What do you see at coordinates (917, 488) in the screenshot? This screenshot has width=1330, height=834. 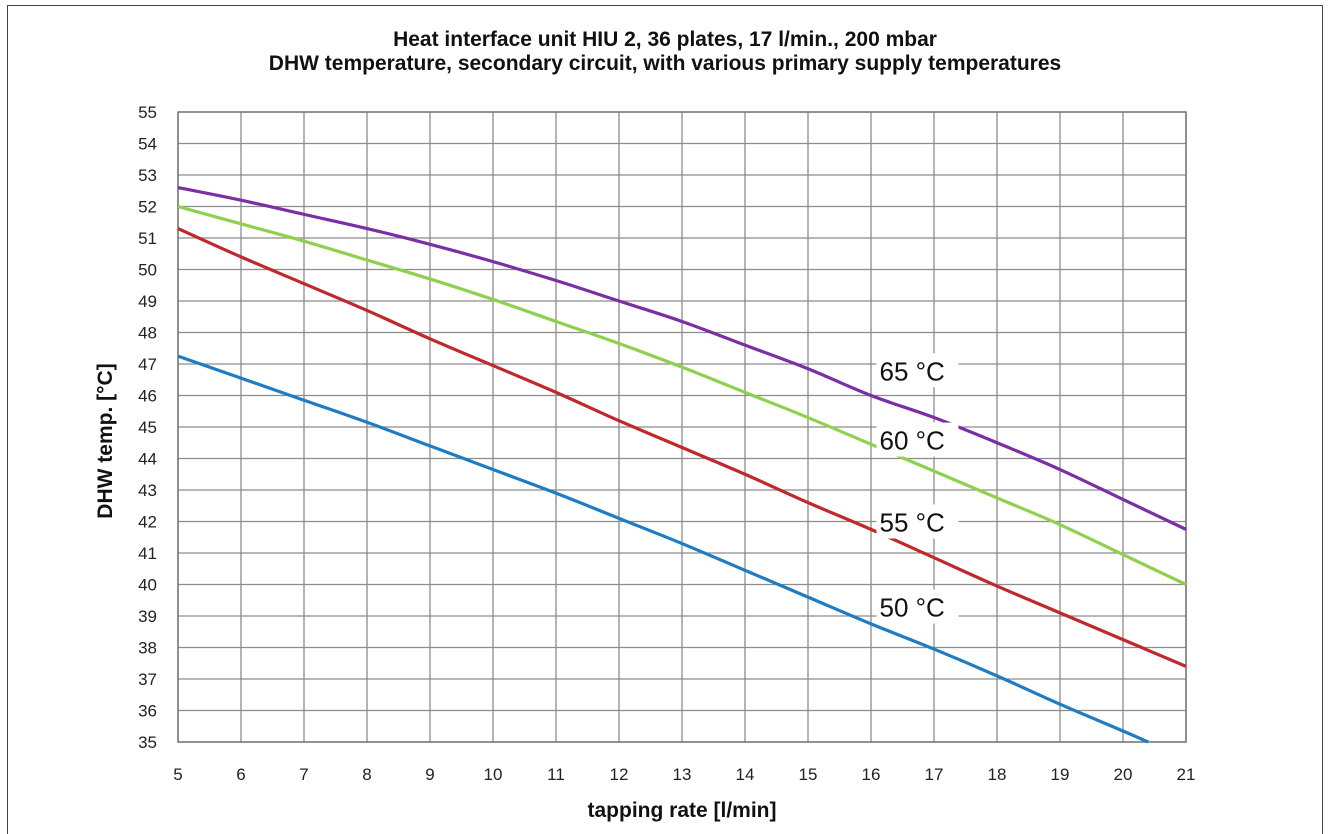 I see `annotations: 65 °C 60 °C 55 °C 50 °C` at bounding box center [917, 488].